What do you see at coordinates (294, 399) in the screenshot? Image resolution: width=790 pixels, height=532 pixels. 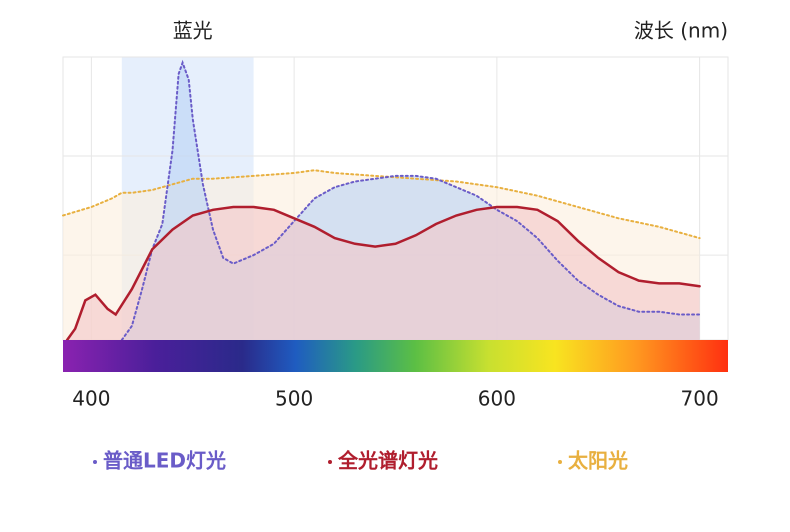 I see `x-tick-label: 500` at bounding box center [294, 399].